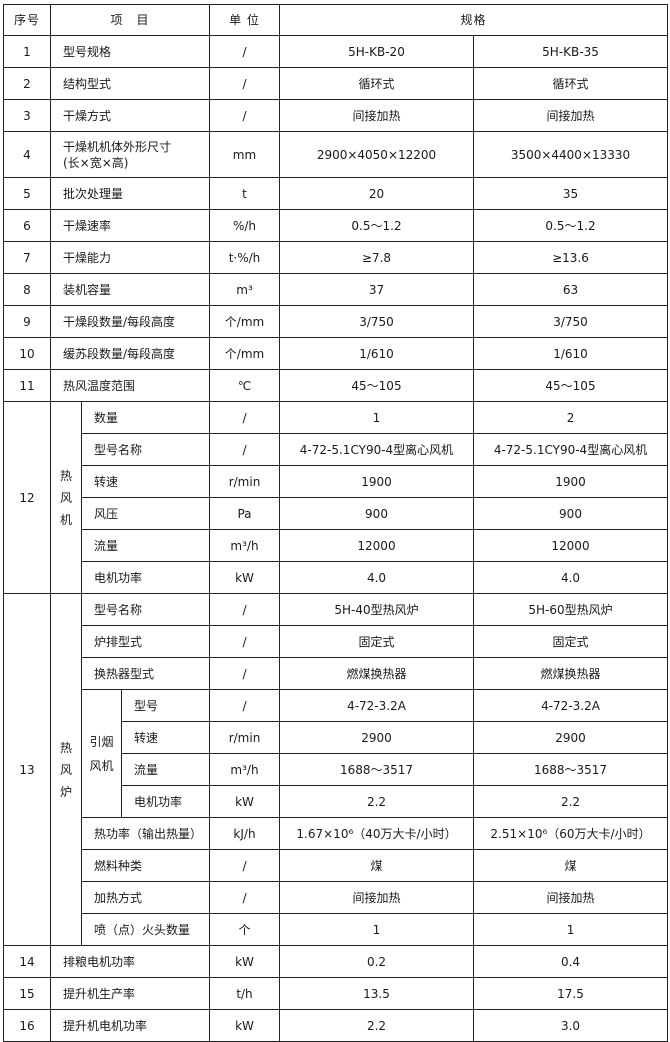 The image size is (670, 1042). What do you see at coordinates (376, 257) in the screenshot?
I see `spec-value-1: ≥7.8` at bounding box center [376, 257].